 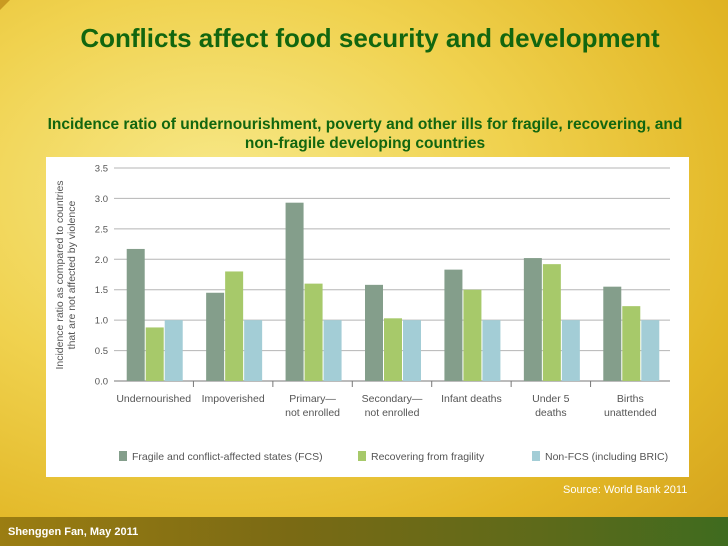 I want to click on source-note: Source: World Bank 2011, so click(x=625, y=490).